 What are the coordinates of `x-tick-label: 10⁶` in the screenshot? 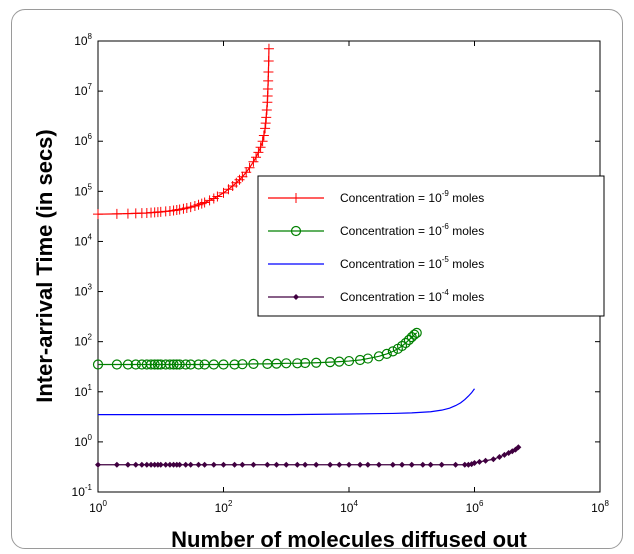 It's located at (475, 507).